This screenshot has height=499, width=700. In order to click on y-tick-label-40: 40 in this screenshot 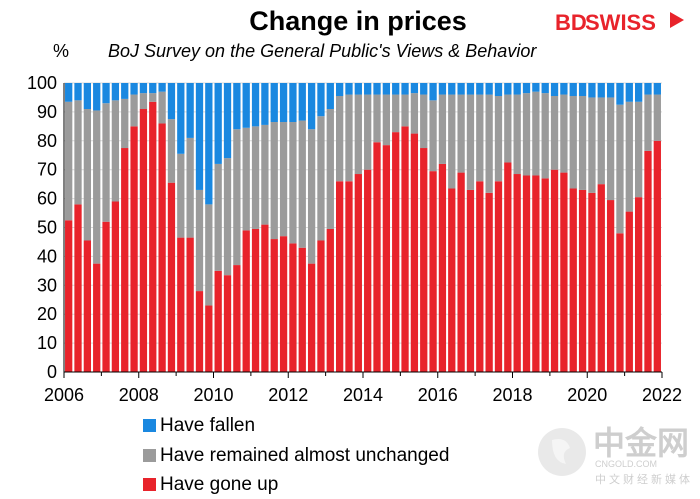, I will do `click(47, 256)`.